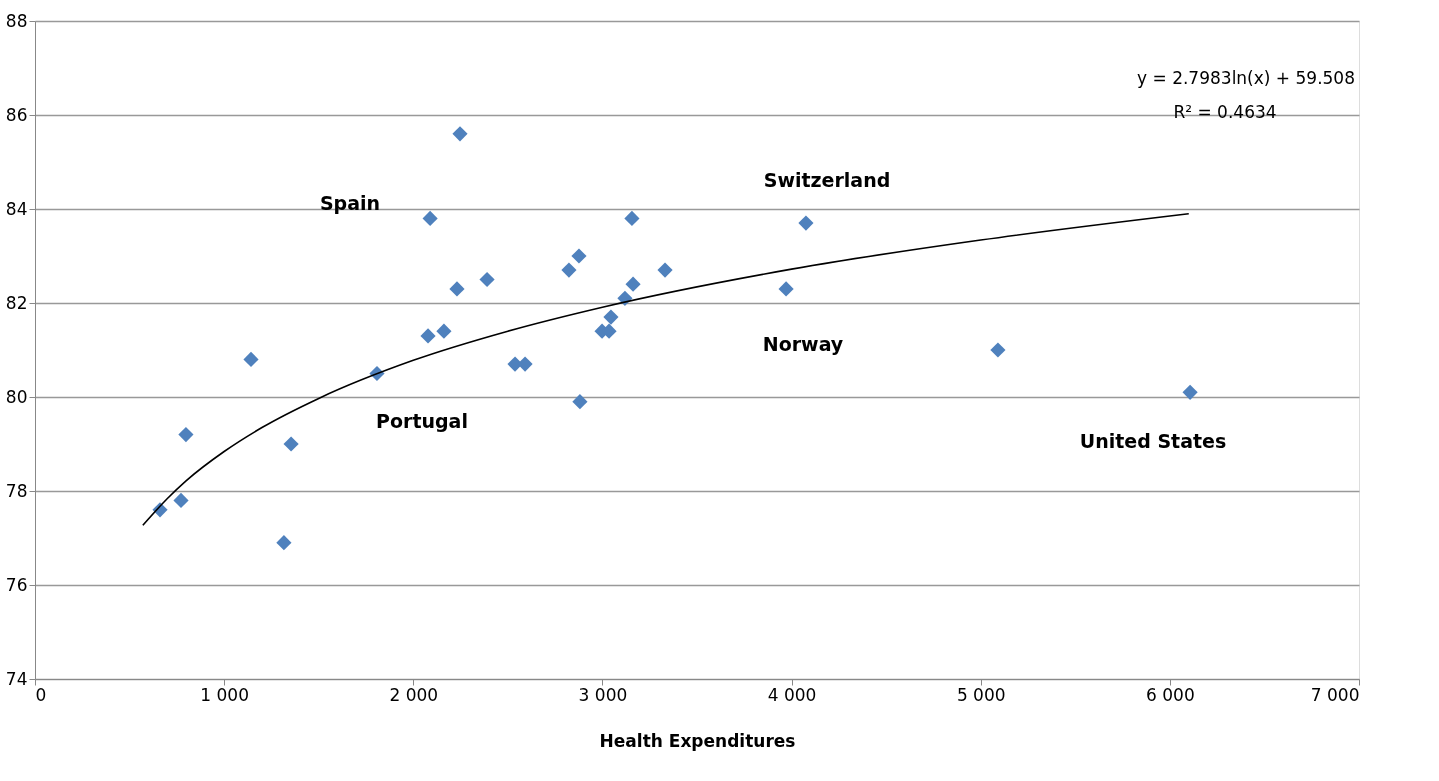 The width and height of the screenshot is (1439, 781). Describe the element at coordinates (1153, 441) in the screenshot. I see `annotation: United States` at that location.